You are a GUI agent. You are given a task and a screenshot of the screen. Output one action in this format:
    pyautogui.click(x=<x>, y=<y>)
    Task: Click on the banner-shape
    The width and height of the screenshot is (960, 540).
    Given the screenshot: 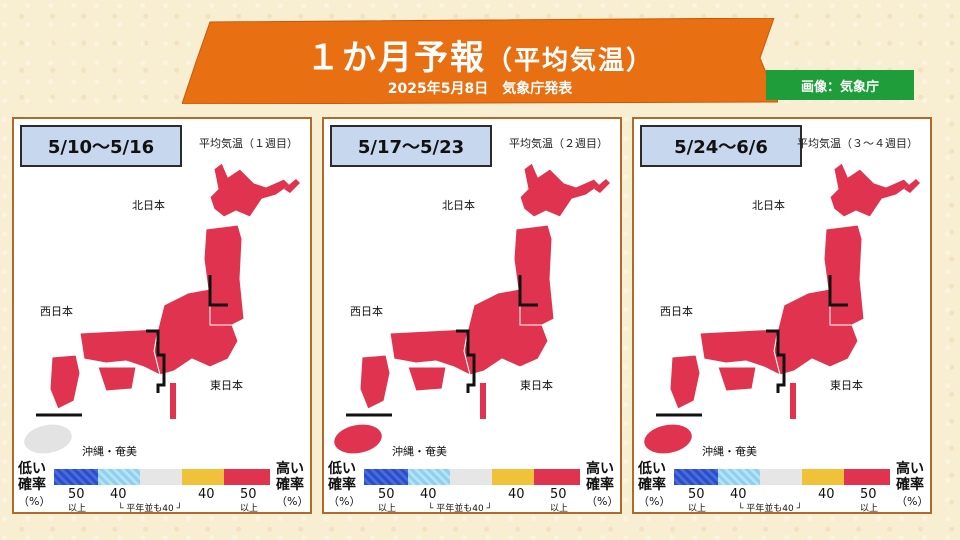 What is the action you would take?
    pyautogui.click(x=480, y=61)
    